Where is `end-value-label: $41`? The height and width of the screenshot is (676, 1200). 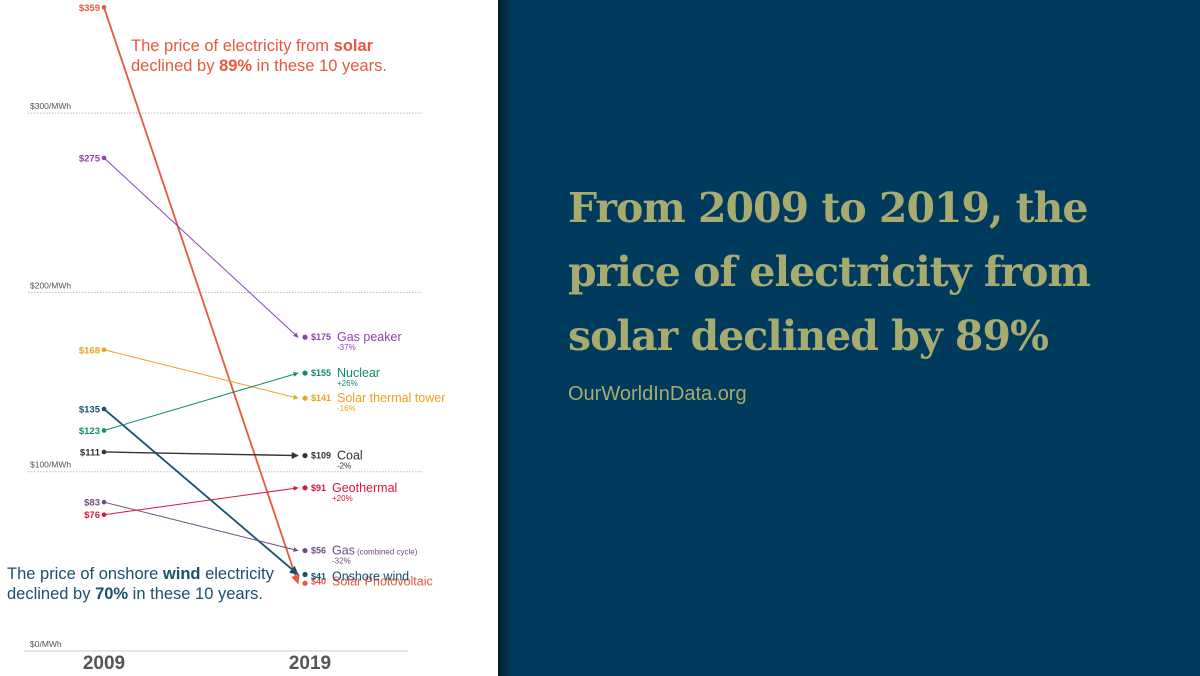
end-value-label: $41 is located at coordinates (318, 576).